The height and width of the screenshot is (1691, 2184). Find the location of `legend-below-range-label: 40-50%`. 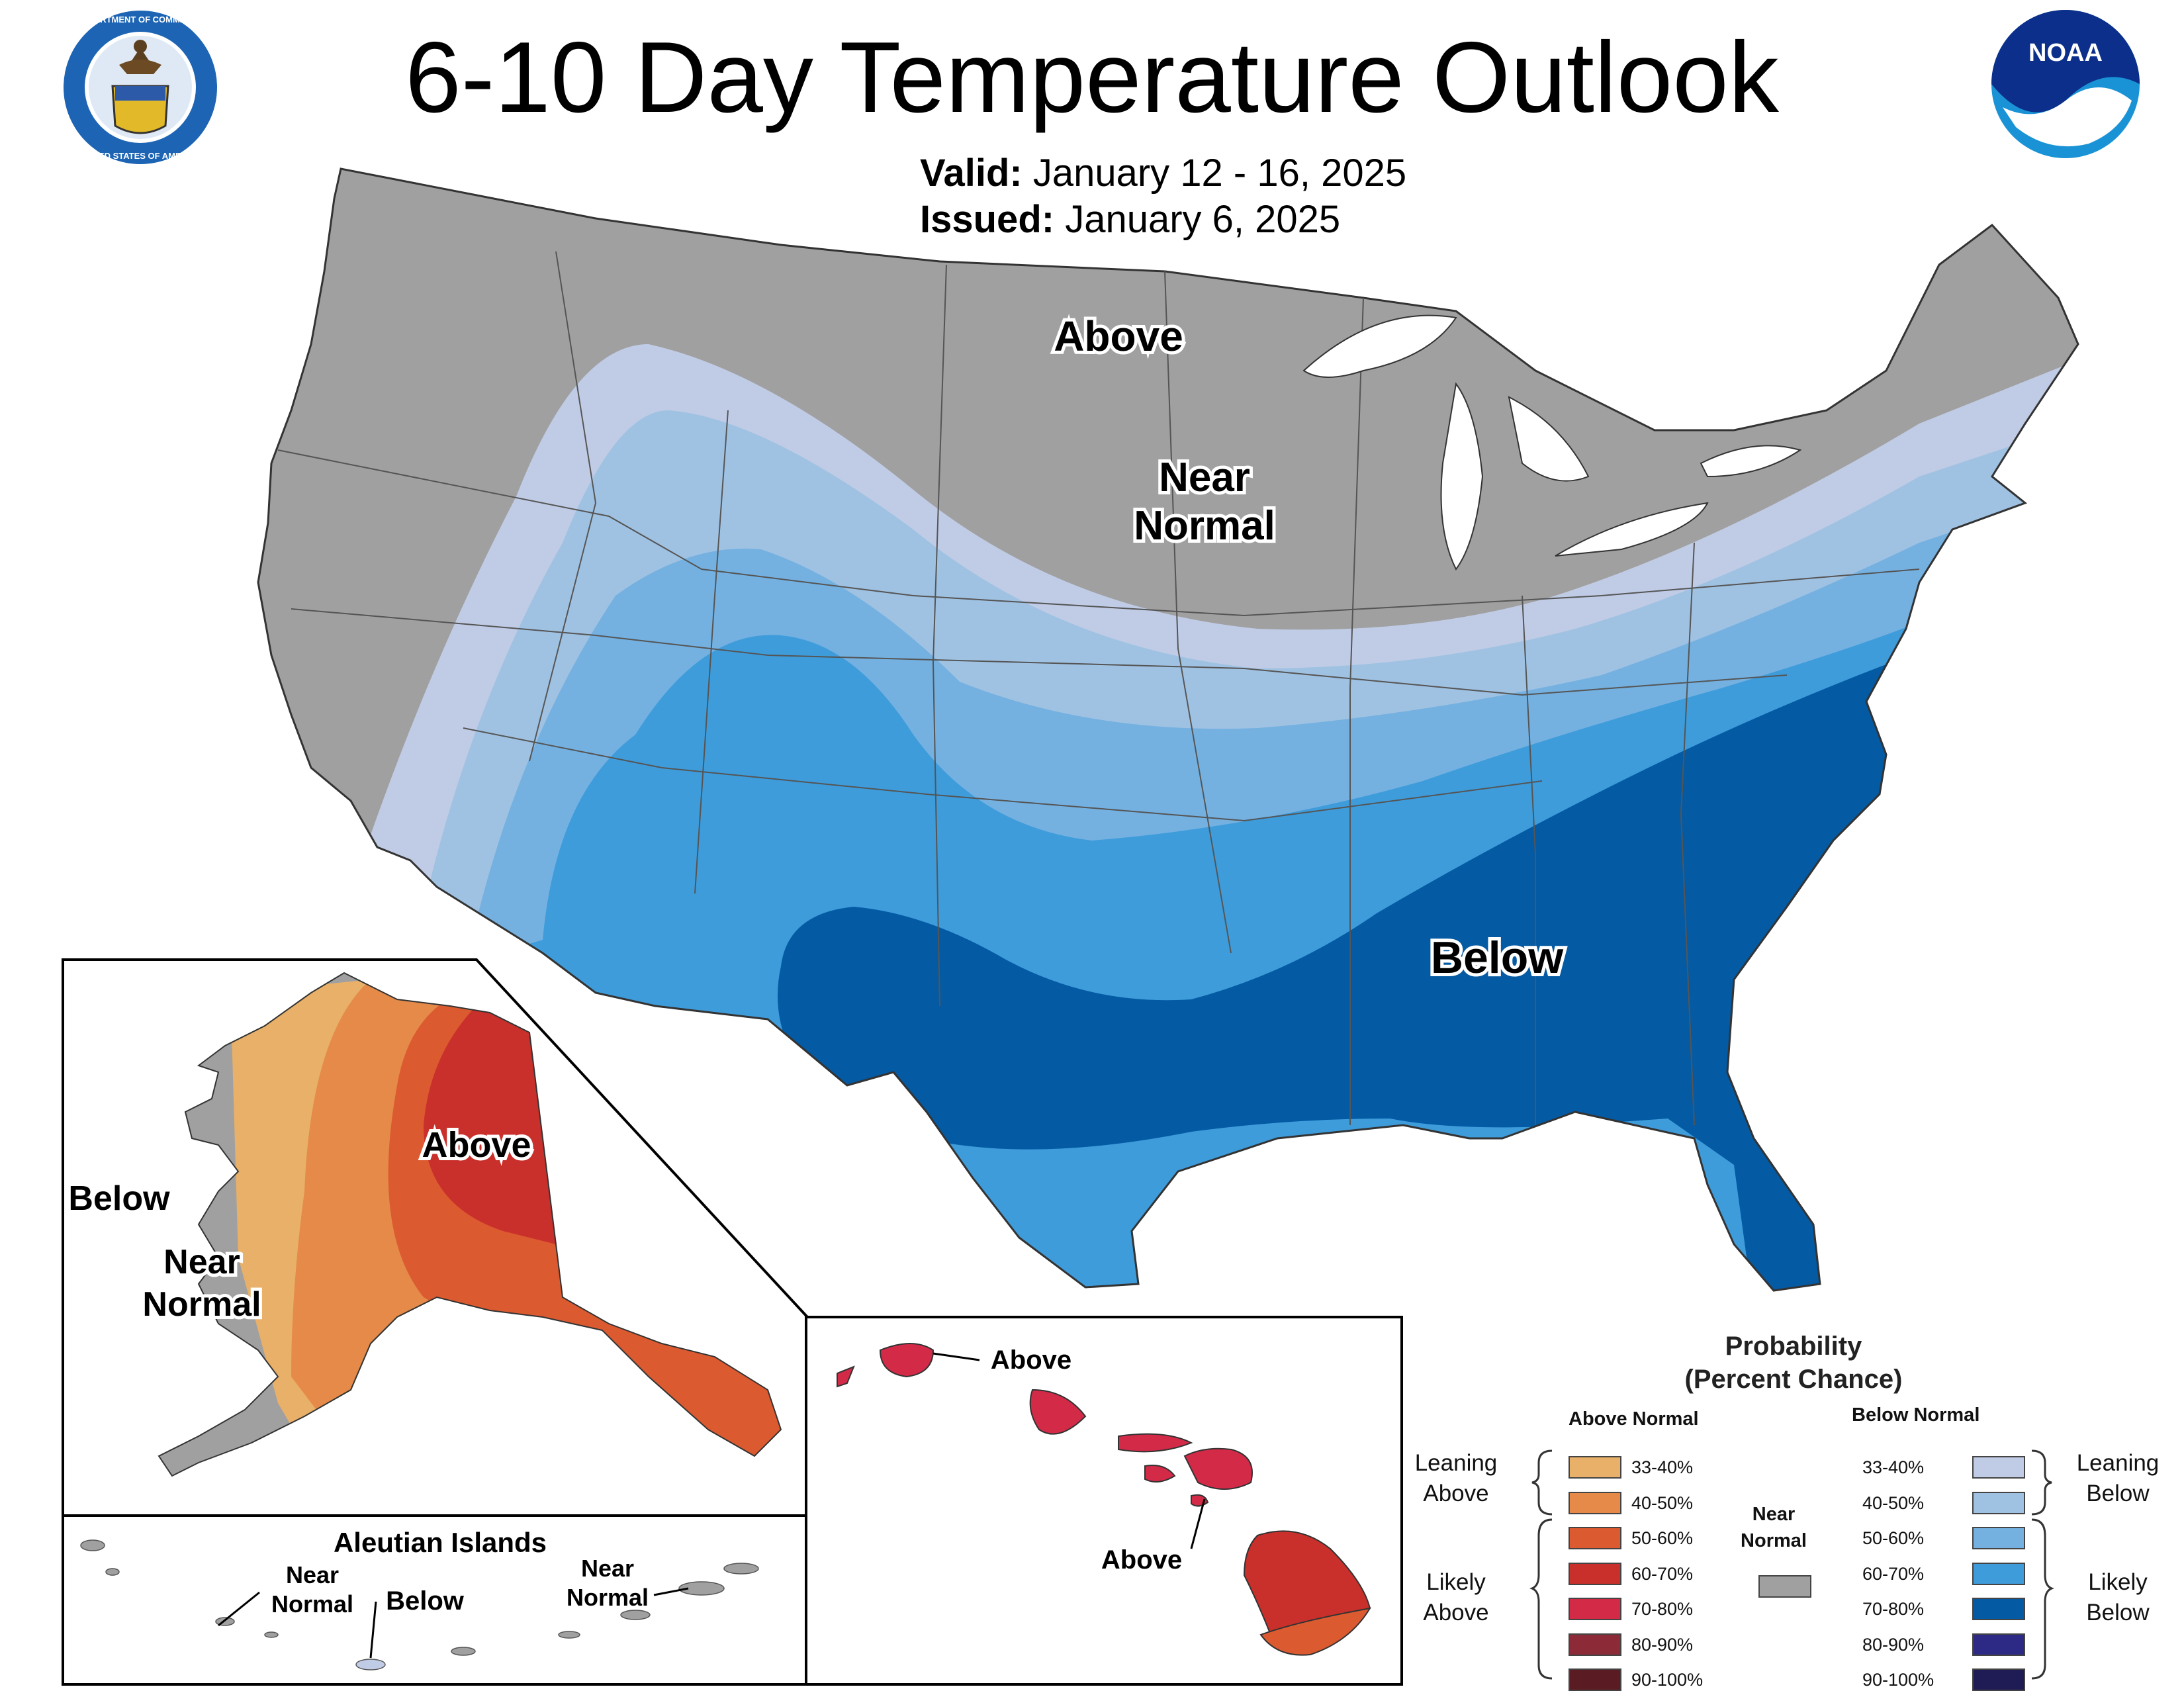

legend-below-range-label: 40-50% is located at coordinates (1894, 1503).